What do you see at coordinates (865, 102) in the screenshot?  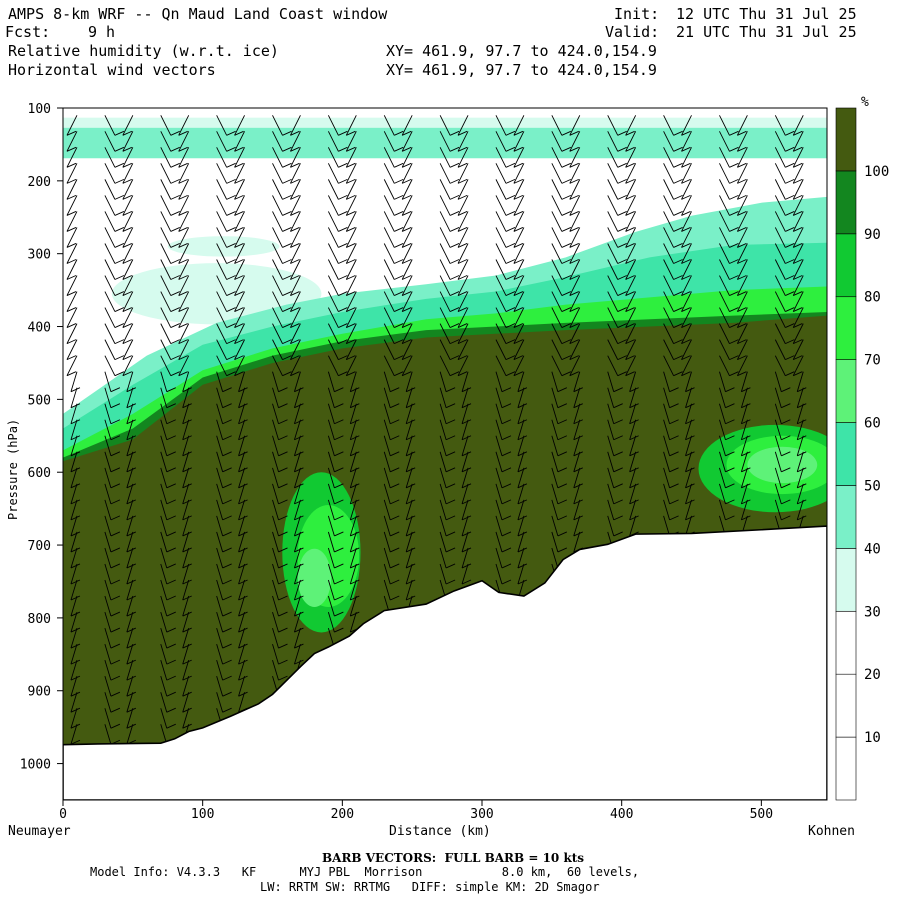 I see `colorbar-unit: %` at bounding box center [865, 102].